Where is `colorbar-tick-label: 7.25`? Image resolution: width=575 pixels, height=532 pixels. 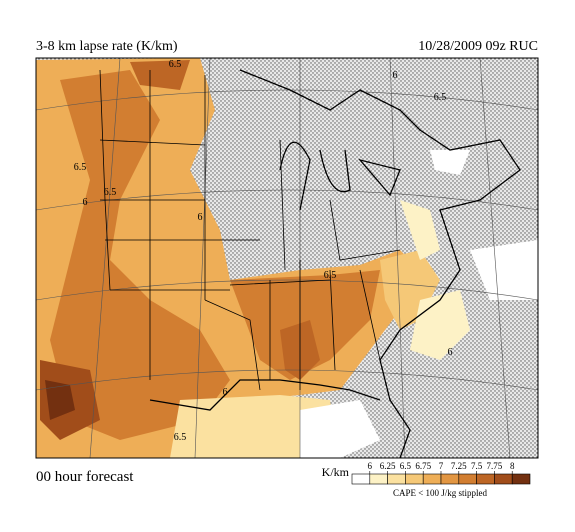
colorbar-tick-label: 7.25 is located at coordinates (459, 466).